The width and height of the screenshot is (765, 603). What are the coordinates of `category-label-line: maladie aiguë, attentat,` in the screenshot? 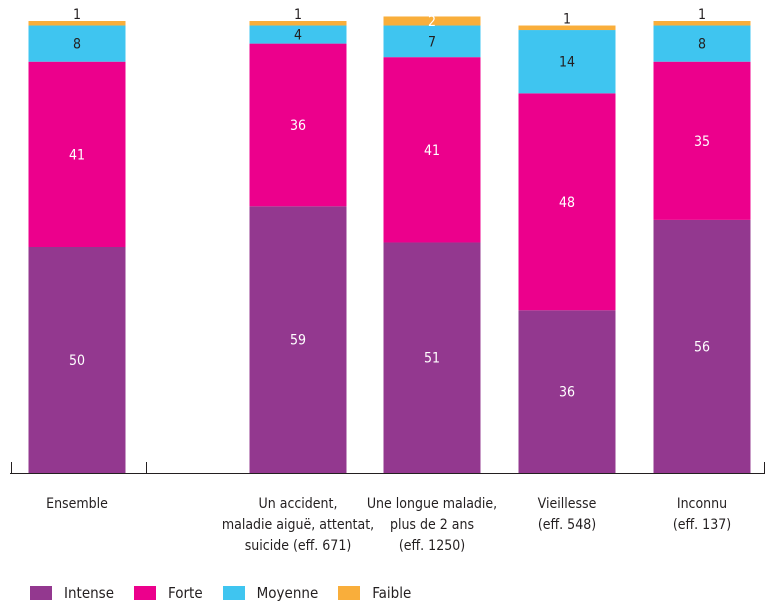 It's located at (298, 525).